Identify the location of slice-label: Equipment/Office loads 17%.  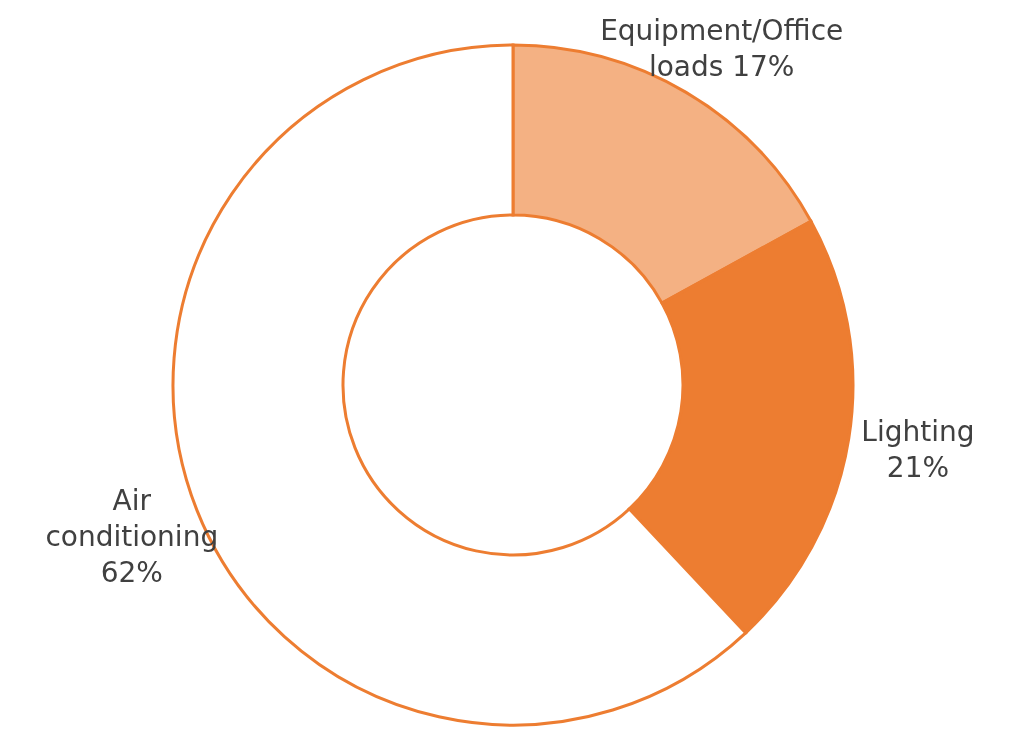
(722, 48).